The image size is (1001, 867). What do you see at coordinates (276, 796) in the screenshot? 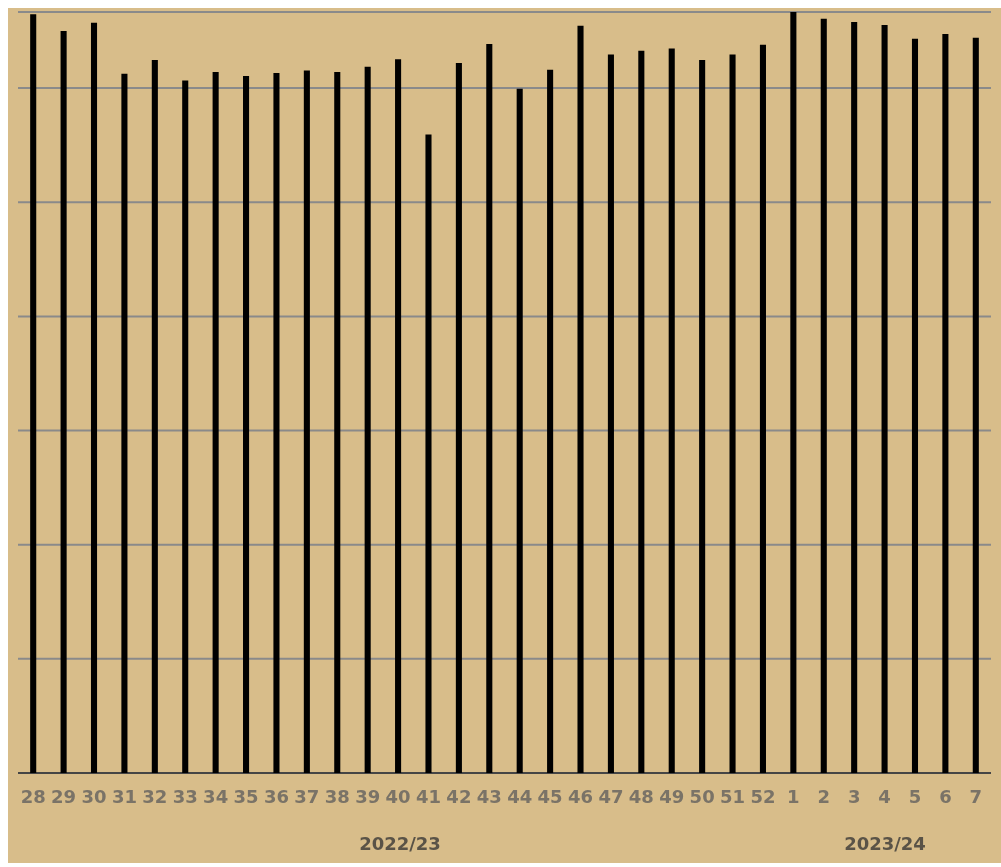
I see `x-tick-label: 36` at bounding box center [276, 796].